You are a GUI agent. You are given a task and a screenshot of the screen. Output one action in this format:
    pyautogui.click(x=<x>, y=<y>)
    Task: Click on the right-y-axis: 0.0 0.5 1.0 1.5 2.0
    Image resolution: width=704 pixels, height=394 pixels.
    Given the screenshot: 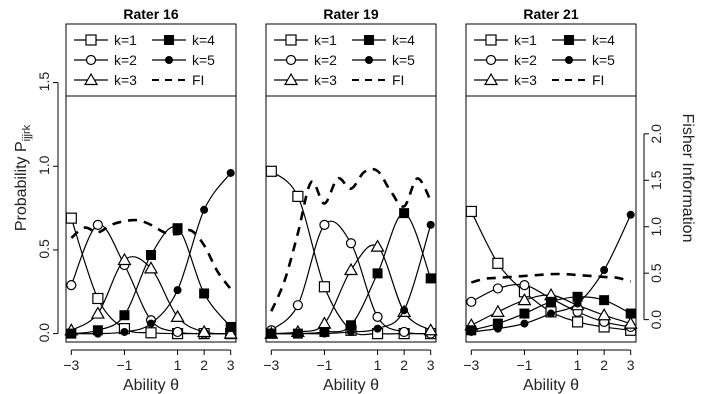 What is the action you would take?
    pyautogui.click(x=653, y=226)
    